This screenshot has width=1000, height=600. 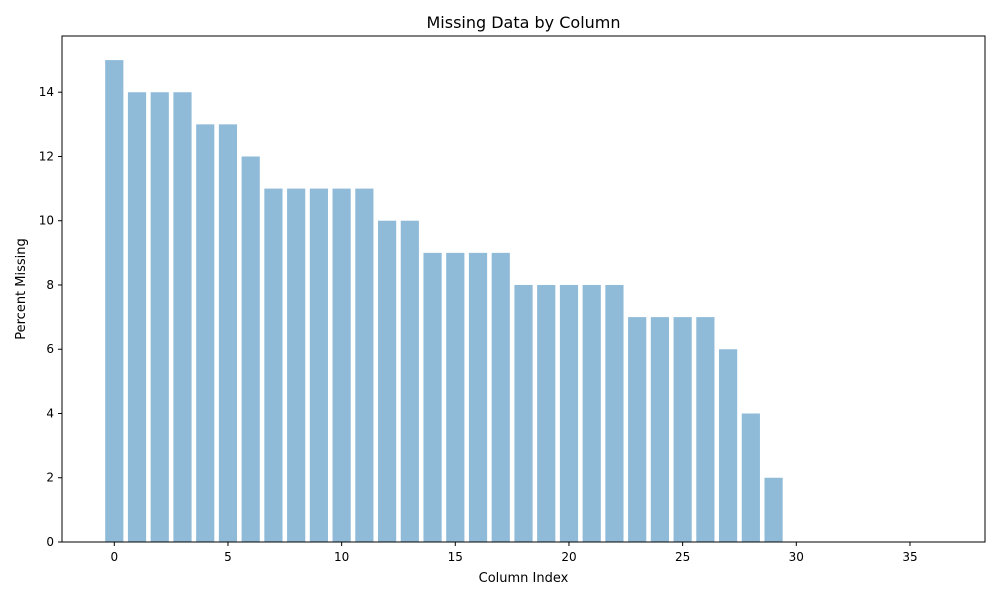 What do you see at coordinates (909, 557) in the screenshot?
I see `x-tick-label: 35` at bounding box center [909, 557].